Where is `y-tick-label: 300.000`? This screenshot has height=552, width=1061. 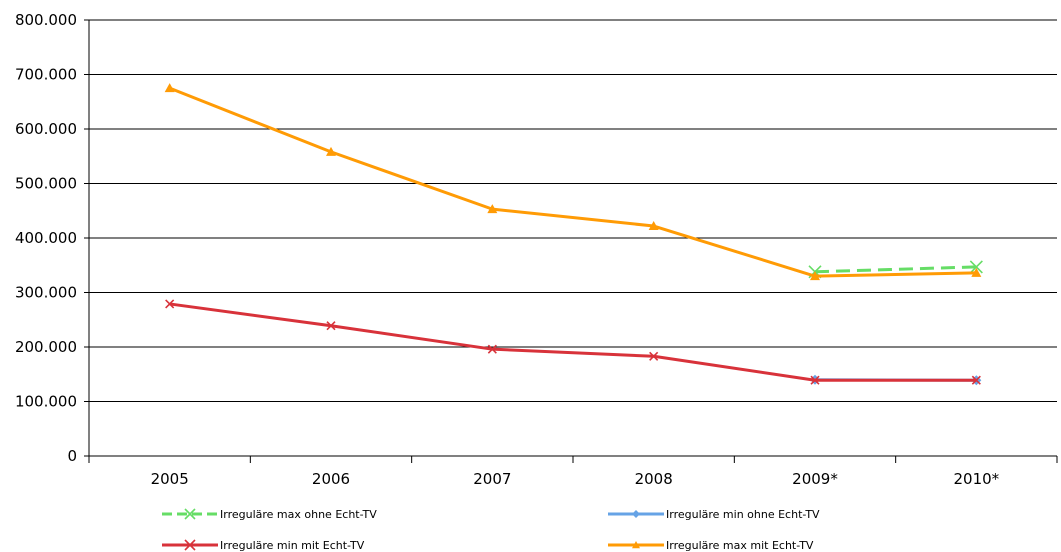 y-tick-label: 300.000 is located at coordinates (46, 293).